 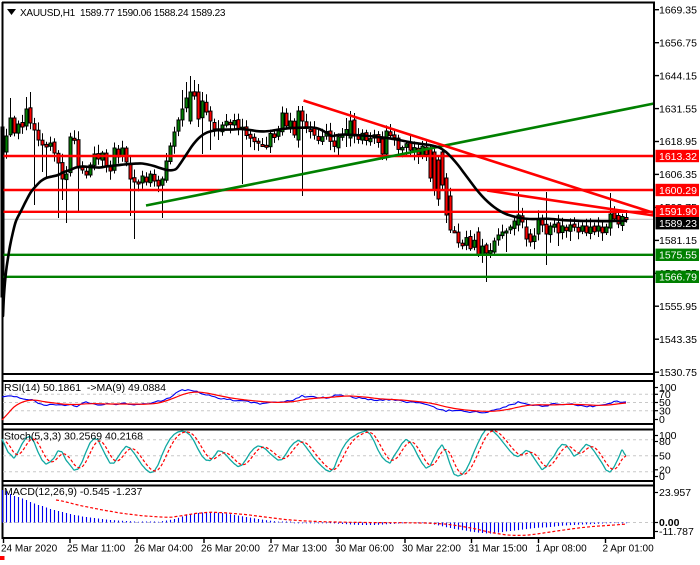 What do you see at coordinates (678, 109) in the screenshot?
I see `svg-text: 1631.55` at bounding box center [678, 109].